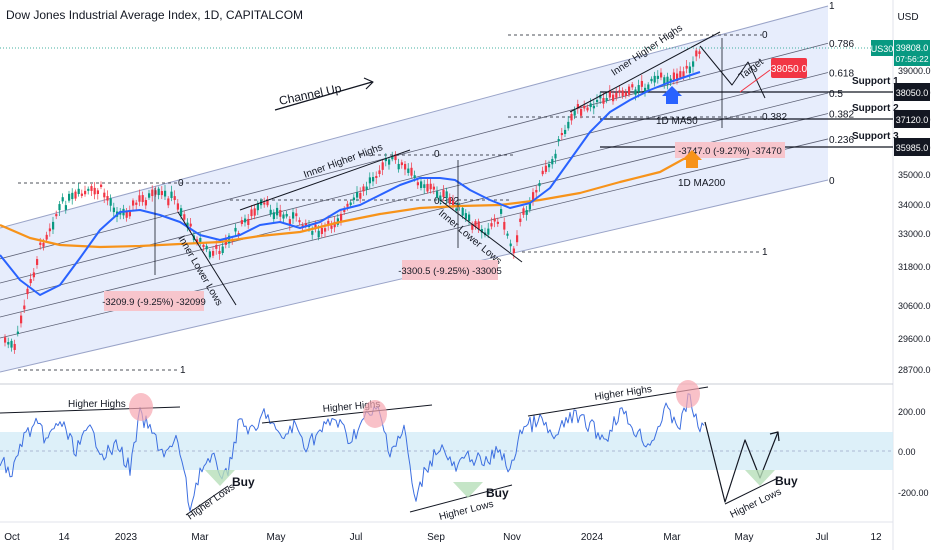 This screenshot has width=932, height=550. What do you see at coordinates (12, 537) in the screenshot?
I see `time-axis-tick: Oct` at bounding box center [12, 537].